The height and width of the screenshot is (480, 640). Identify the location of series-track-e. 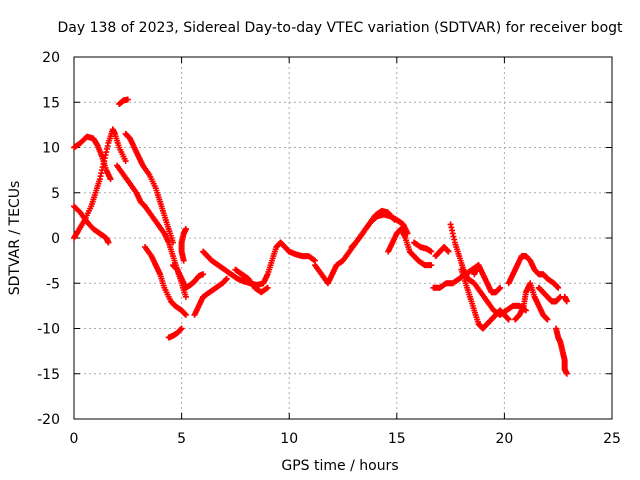
(151, 231).